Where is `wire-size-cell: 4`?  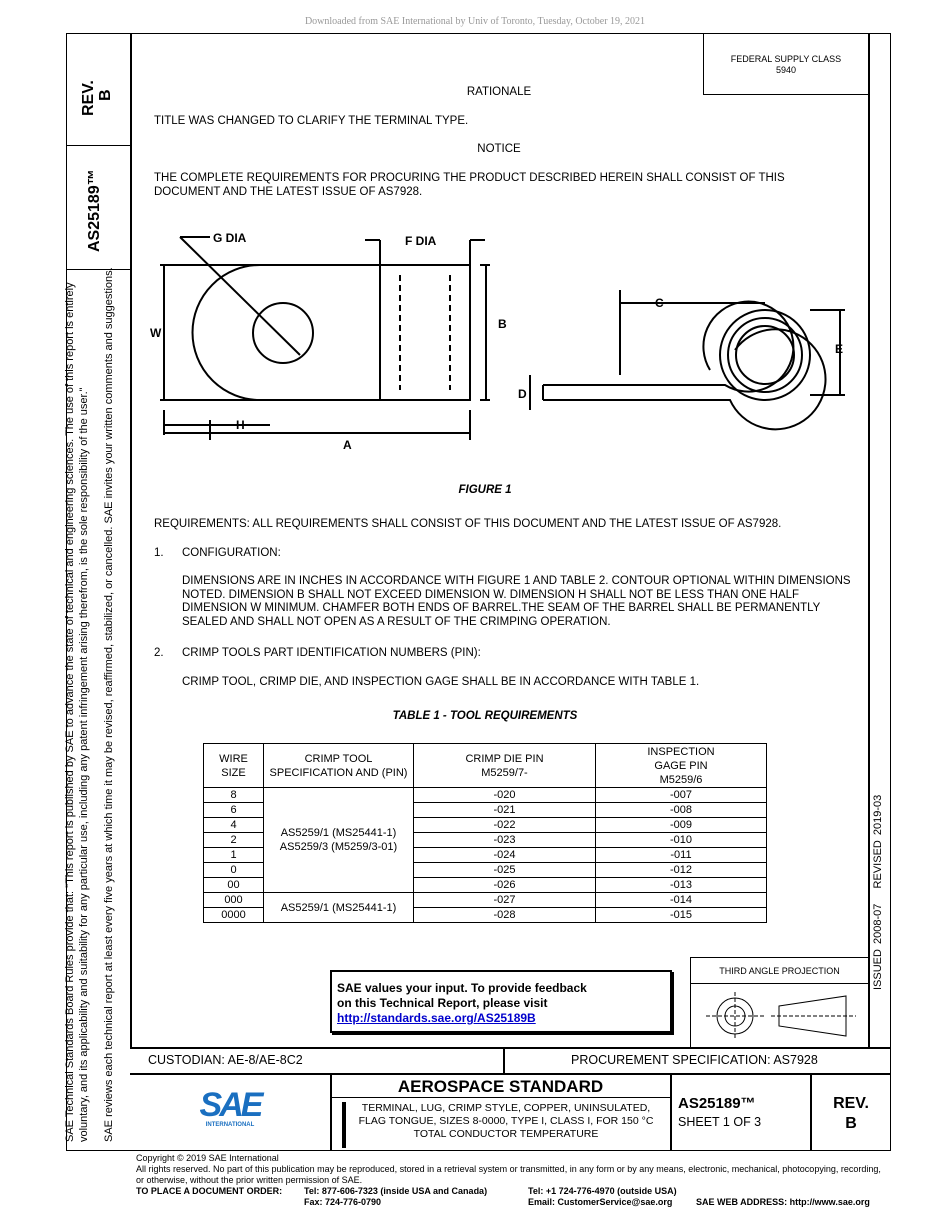
wire-size-cell: 4 is located at coordinates (233, 825).